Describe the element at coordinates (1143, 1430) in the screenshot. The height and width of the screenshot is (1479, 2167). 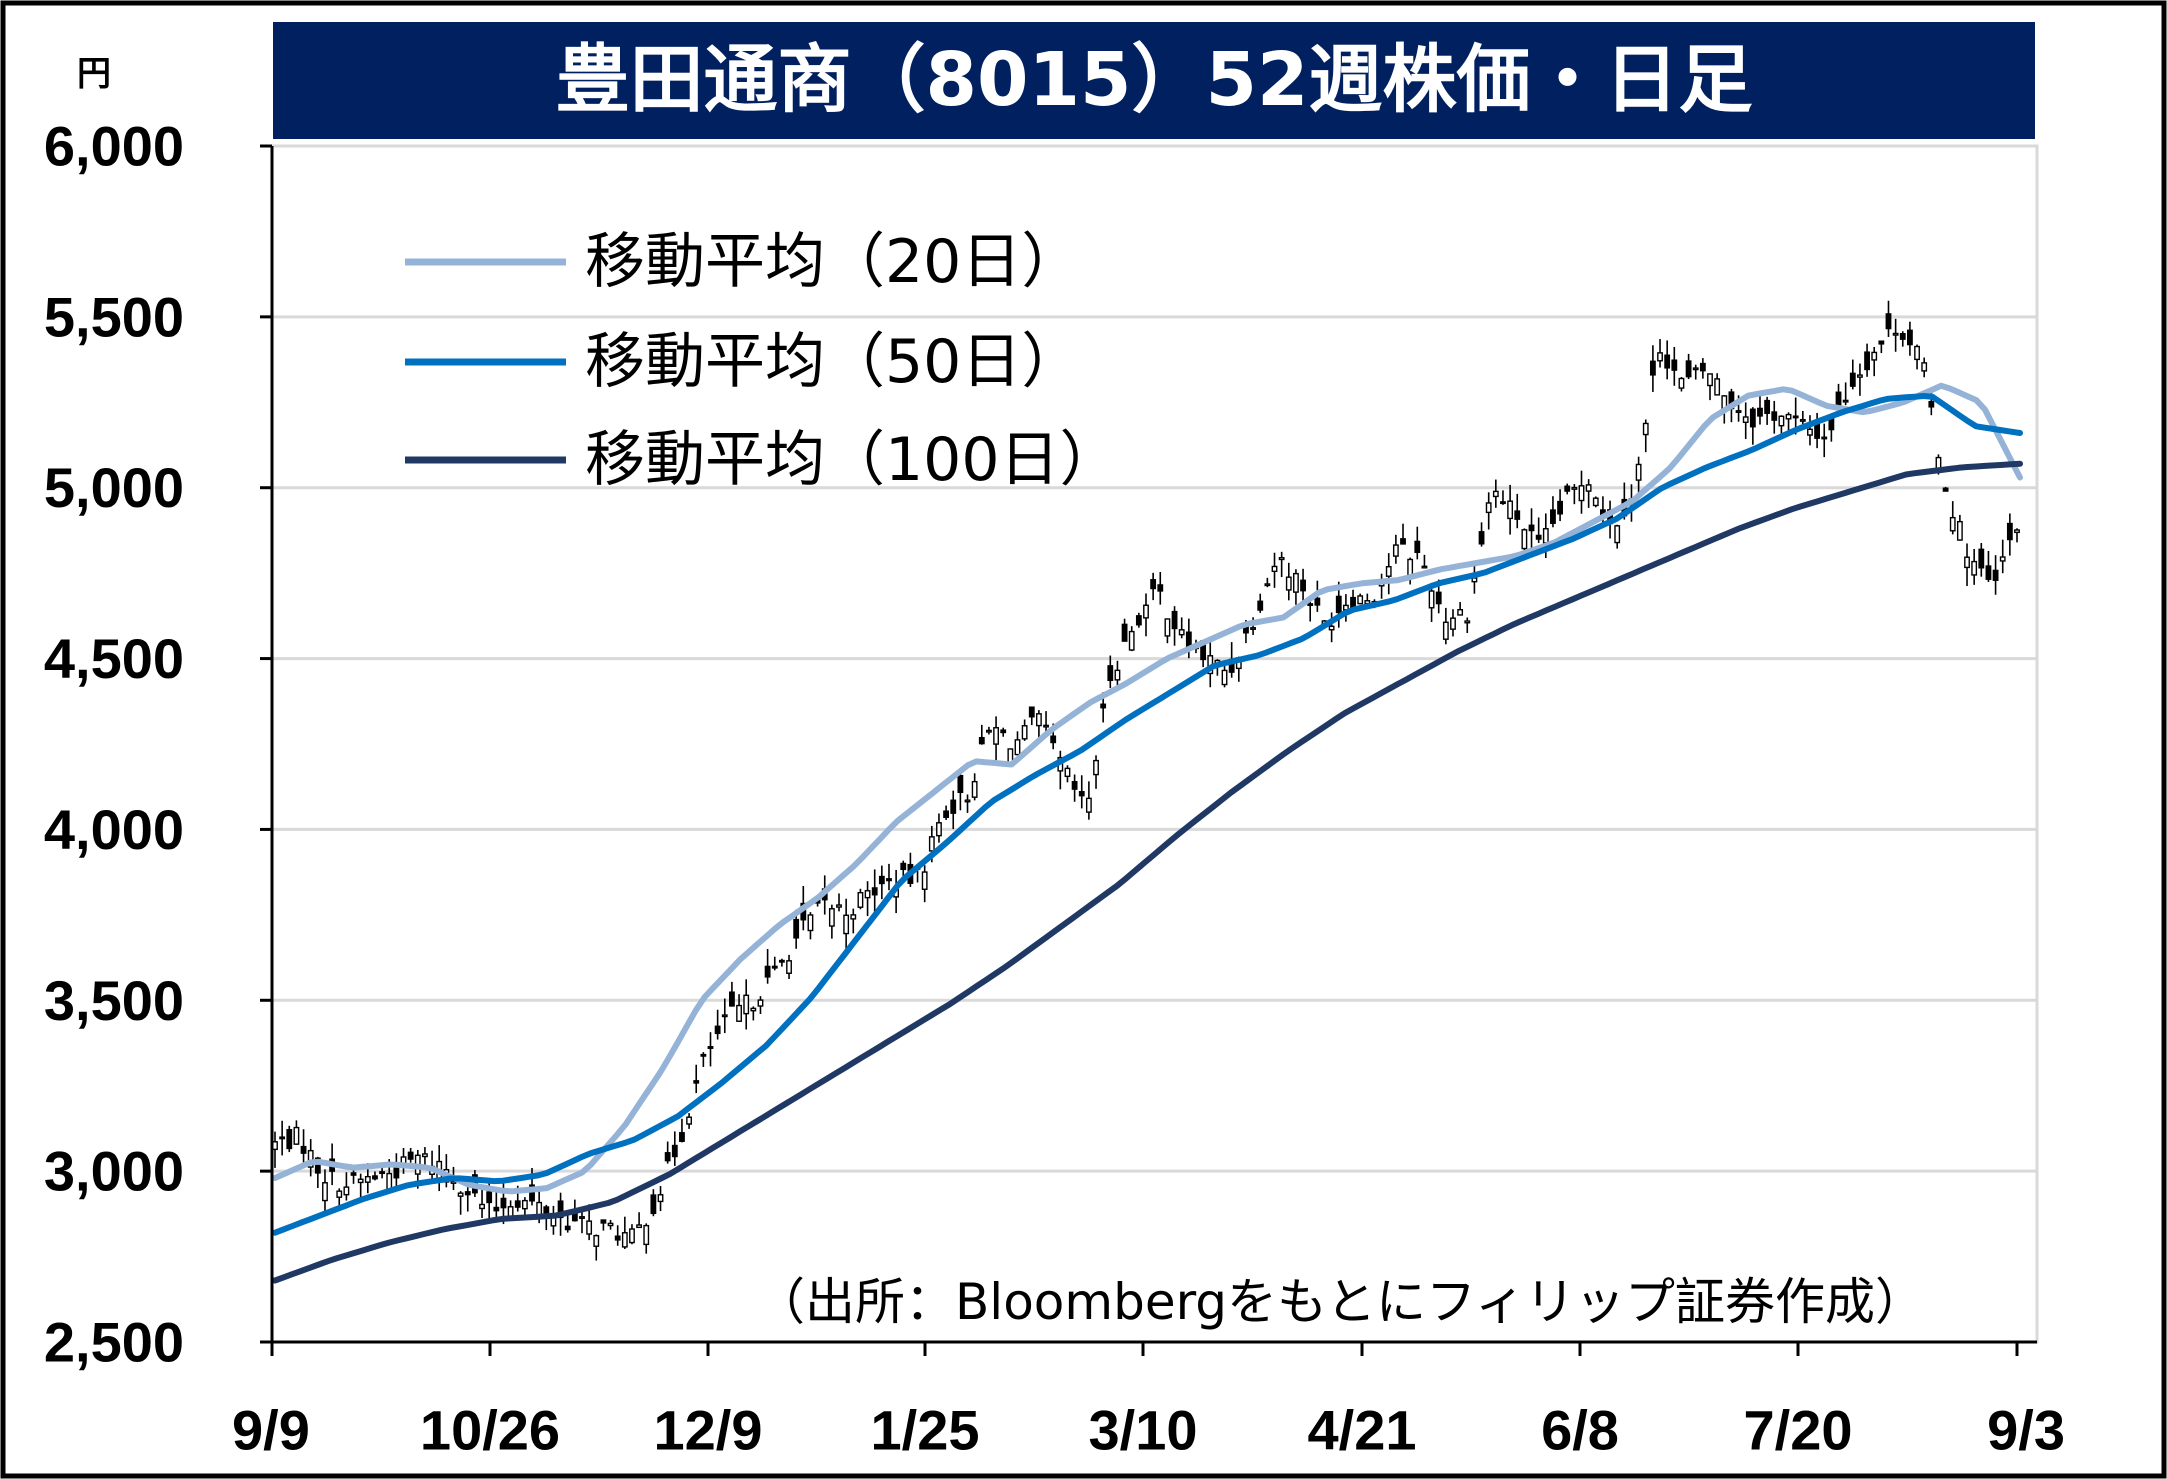
I see `x-tick-label: 3/10` at that location.